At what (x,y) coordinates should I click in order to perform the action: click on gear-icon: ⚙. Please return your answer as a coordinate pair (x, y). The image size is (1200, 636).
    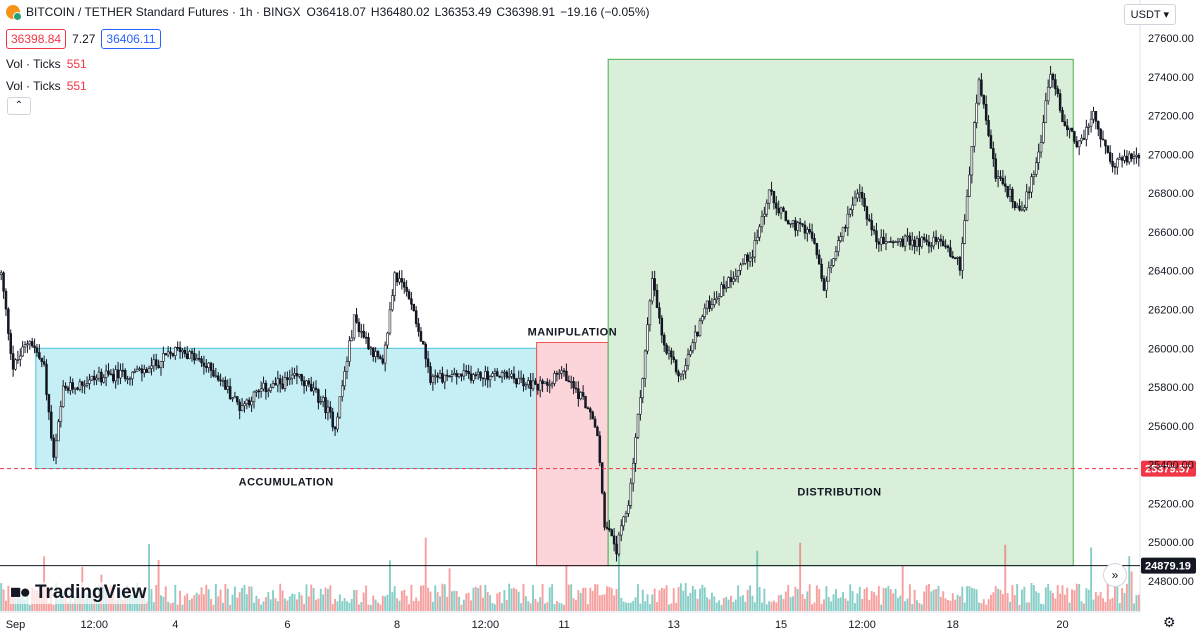
    Looking at the image, I should click on (1169, 622).